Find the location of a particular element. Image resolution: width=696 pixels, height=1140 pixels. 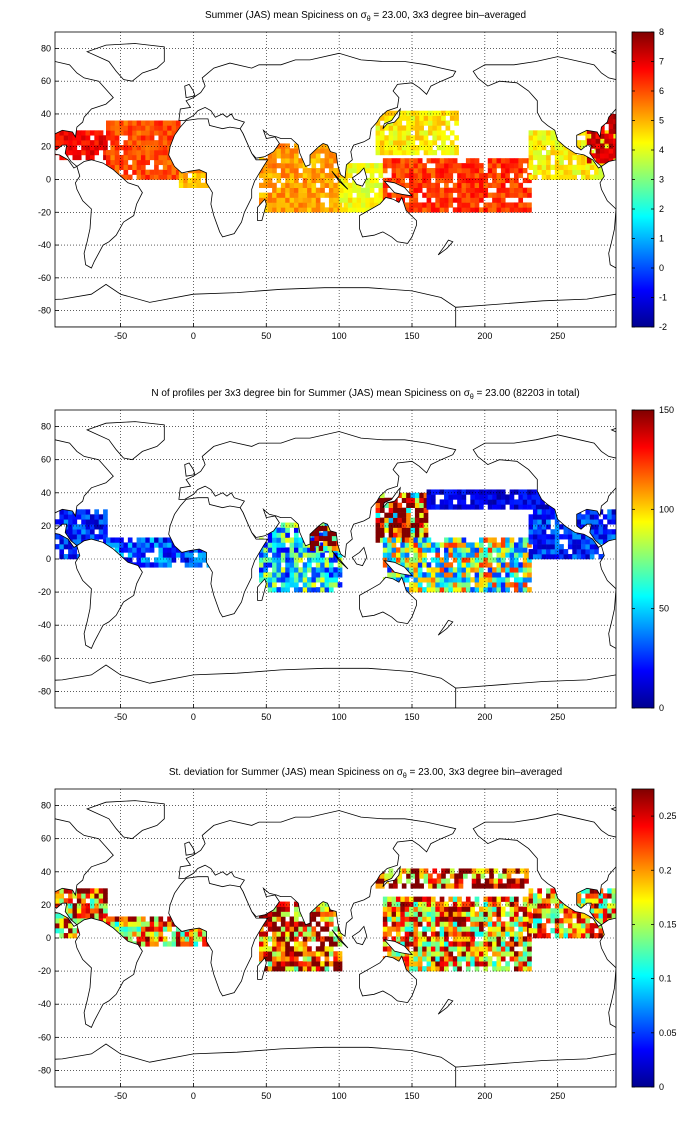

colorbar-tick-label: 150 is located at coordinates (666, 410).